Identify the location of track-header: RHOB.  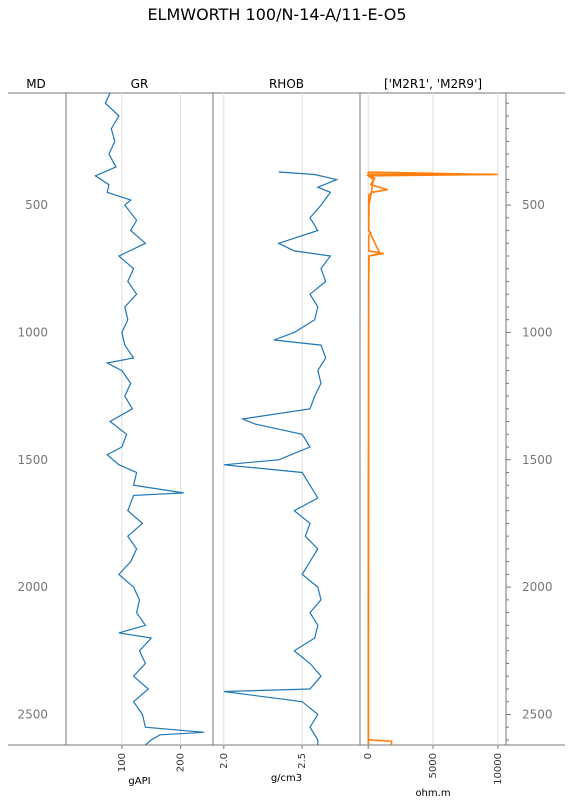
(286, 84).